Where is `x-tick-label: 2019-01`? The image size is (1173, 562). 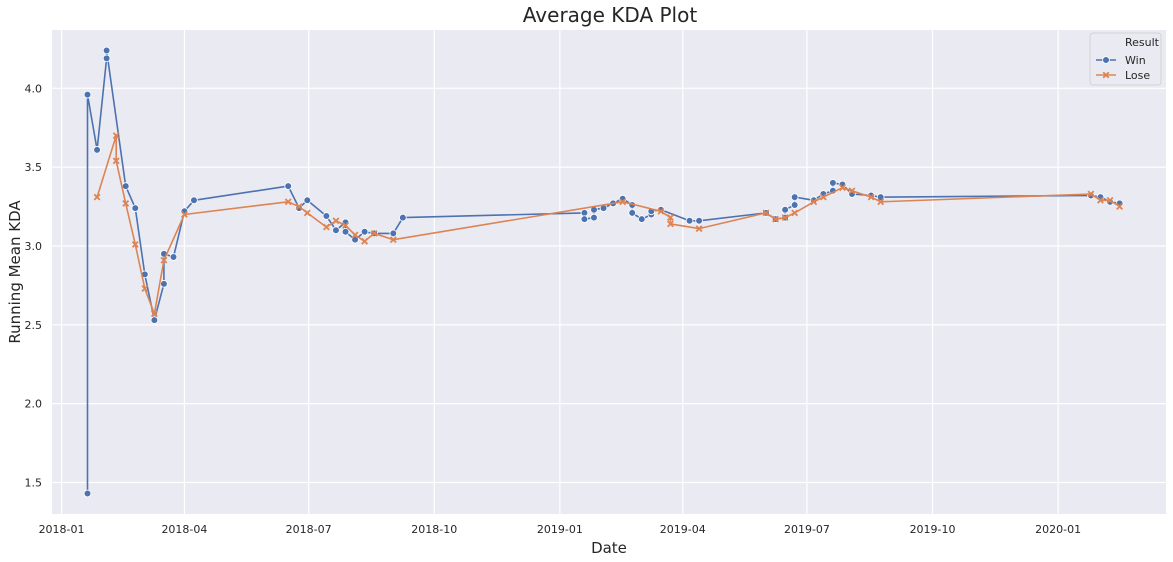
x-tick-label: 2019-01 is located at coordinates (560, 529).